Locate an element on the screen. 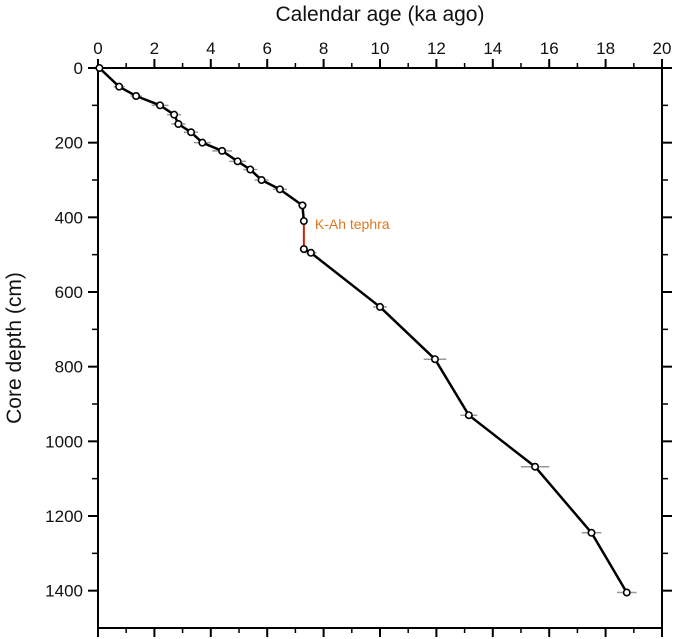  y-tick-label: 1200 is located at coordinates (64, 516).